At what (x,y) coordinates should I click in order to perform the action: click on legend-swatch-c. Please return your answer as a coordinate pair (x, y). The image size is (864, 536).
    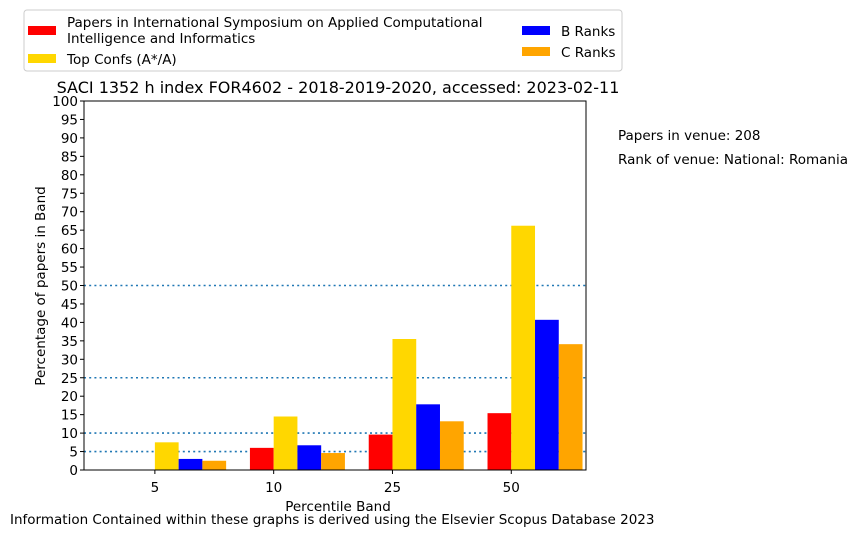
    Looking at the image, I should click on (536, 51).